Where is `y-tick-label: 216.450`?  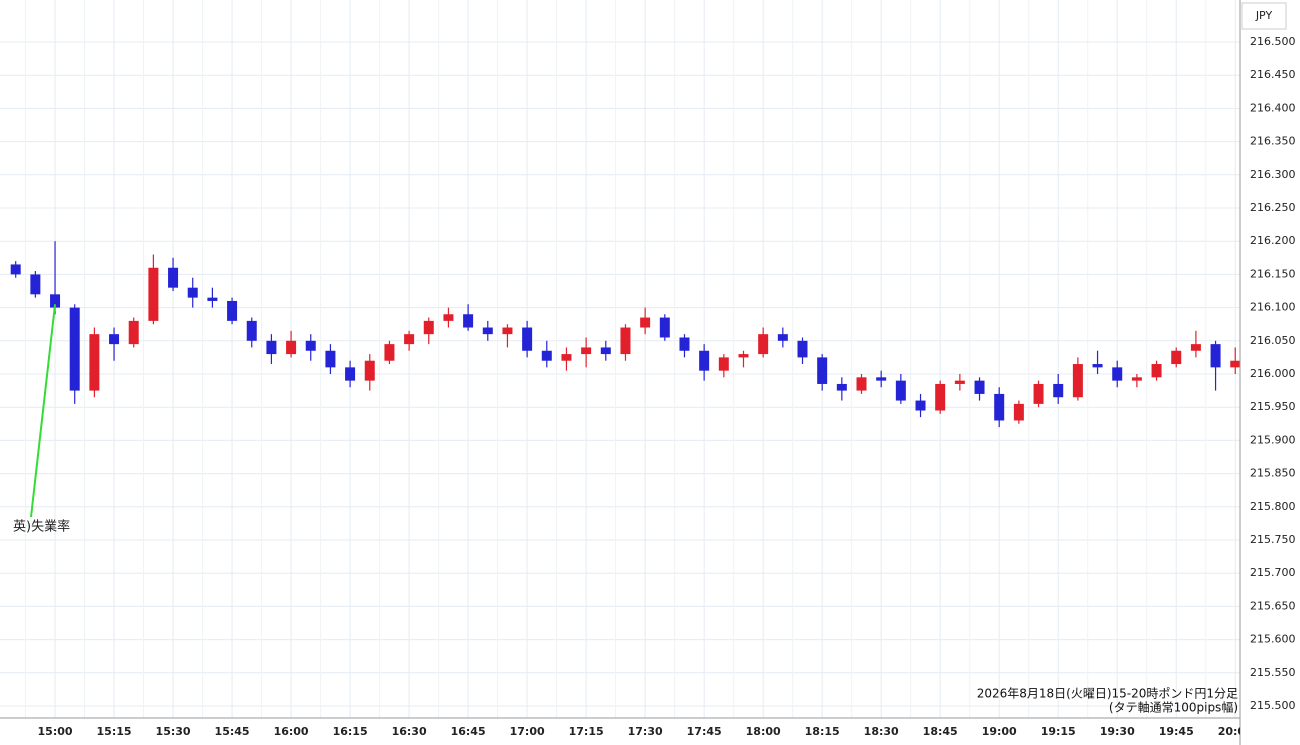
y-tick-label: 216.450 is located at coordinates (1273, 74).